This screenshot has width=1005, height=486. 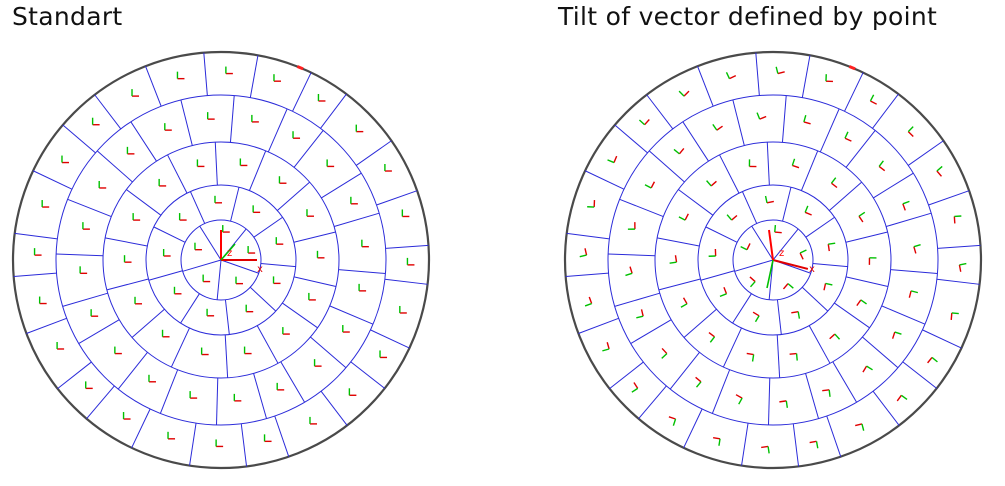 What do you see at coordinates (781, 253) in the screenshot?
I see `axis-label-z: z` at bounding box center [781, 253].